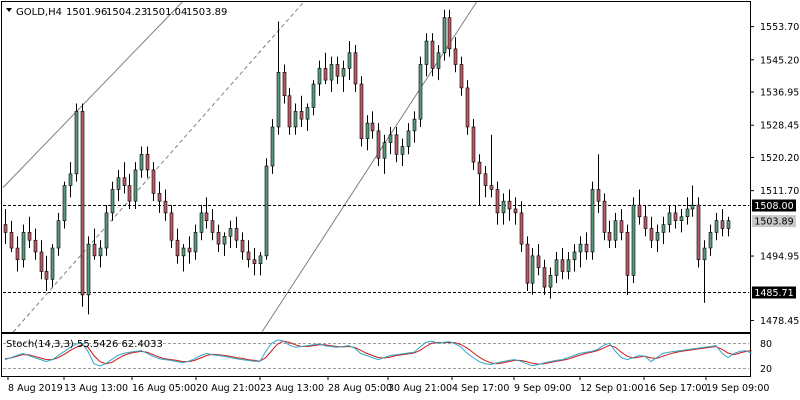 The height and width of the screenshot is (400, 800). I want to click on stoch-level-label: 20, so click(766, 369).